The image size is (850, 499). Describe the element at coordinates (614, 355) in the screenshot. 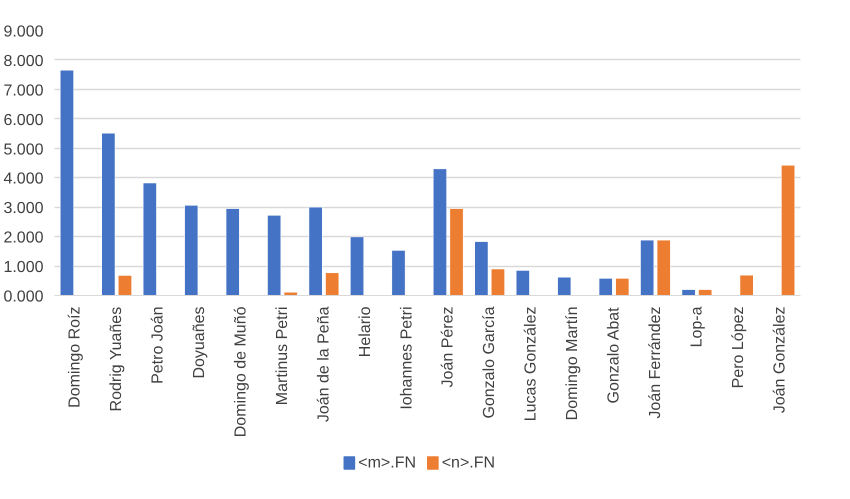

I see `x-tick-label: Gonzalo Abat` at that location.